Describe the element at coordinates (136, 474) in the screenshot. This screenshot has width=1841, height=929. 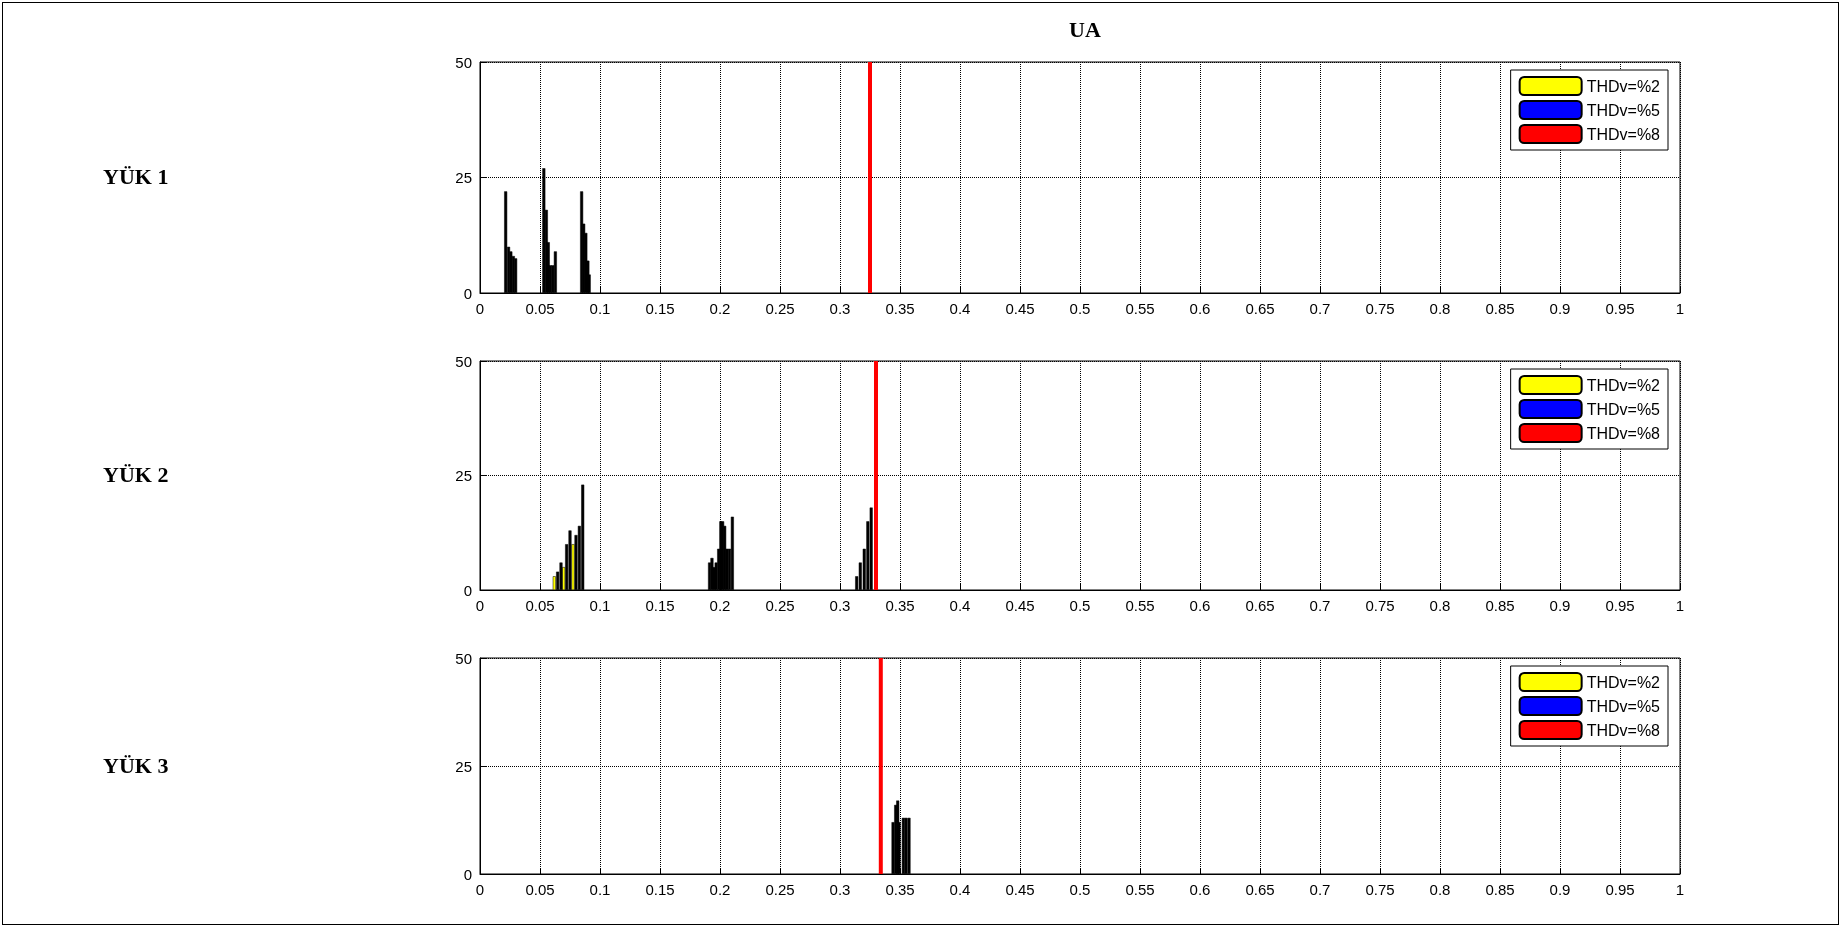
I see `y-axis-title: YÜK 2` at that location.